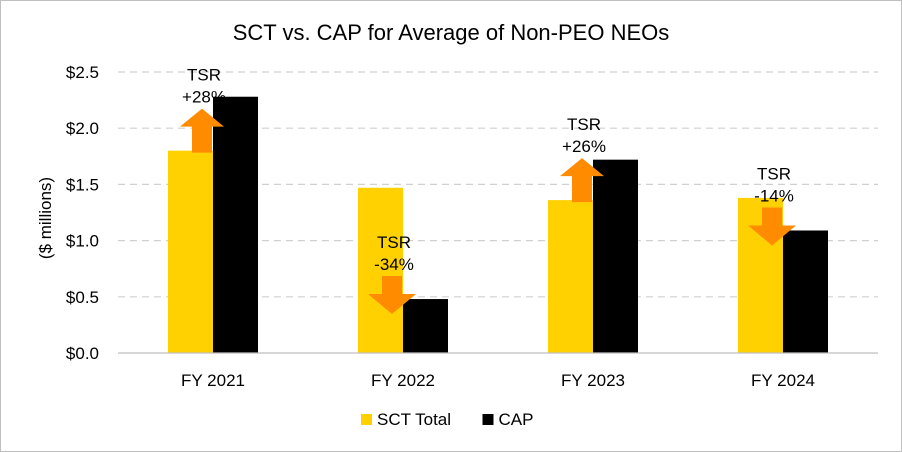 The image size is (902, 452). Describe the element at coordinates (45, 218) in the screenshot. I see `y-axis-label: ($ millions)` at that location.